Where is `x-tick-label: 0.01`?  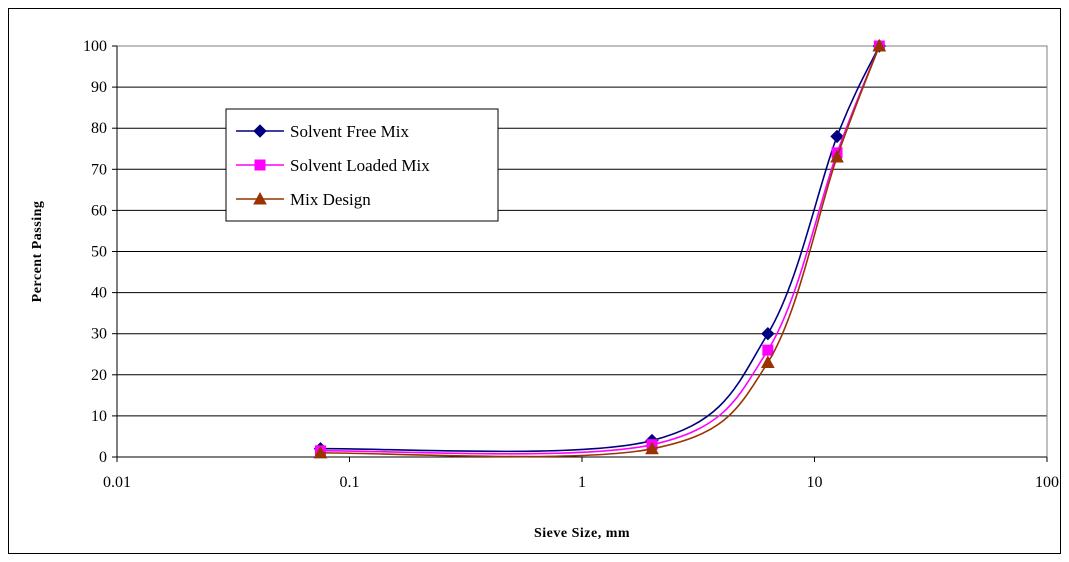 x-tick-label: 0.01 is located at coordinates (117, 482).